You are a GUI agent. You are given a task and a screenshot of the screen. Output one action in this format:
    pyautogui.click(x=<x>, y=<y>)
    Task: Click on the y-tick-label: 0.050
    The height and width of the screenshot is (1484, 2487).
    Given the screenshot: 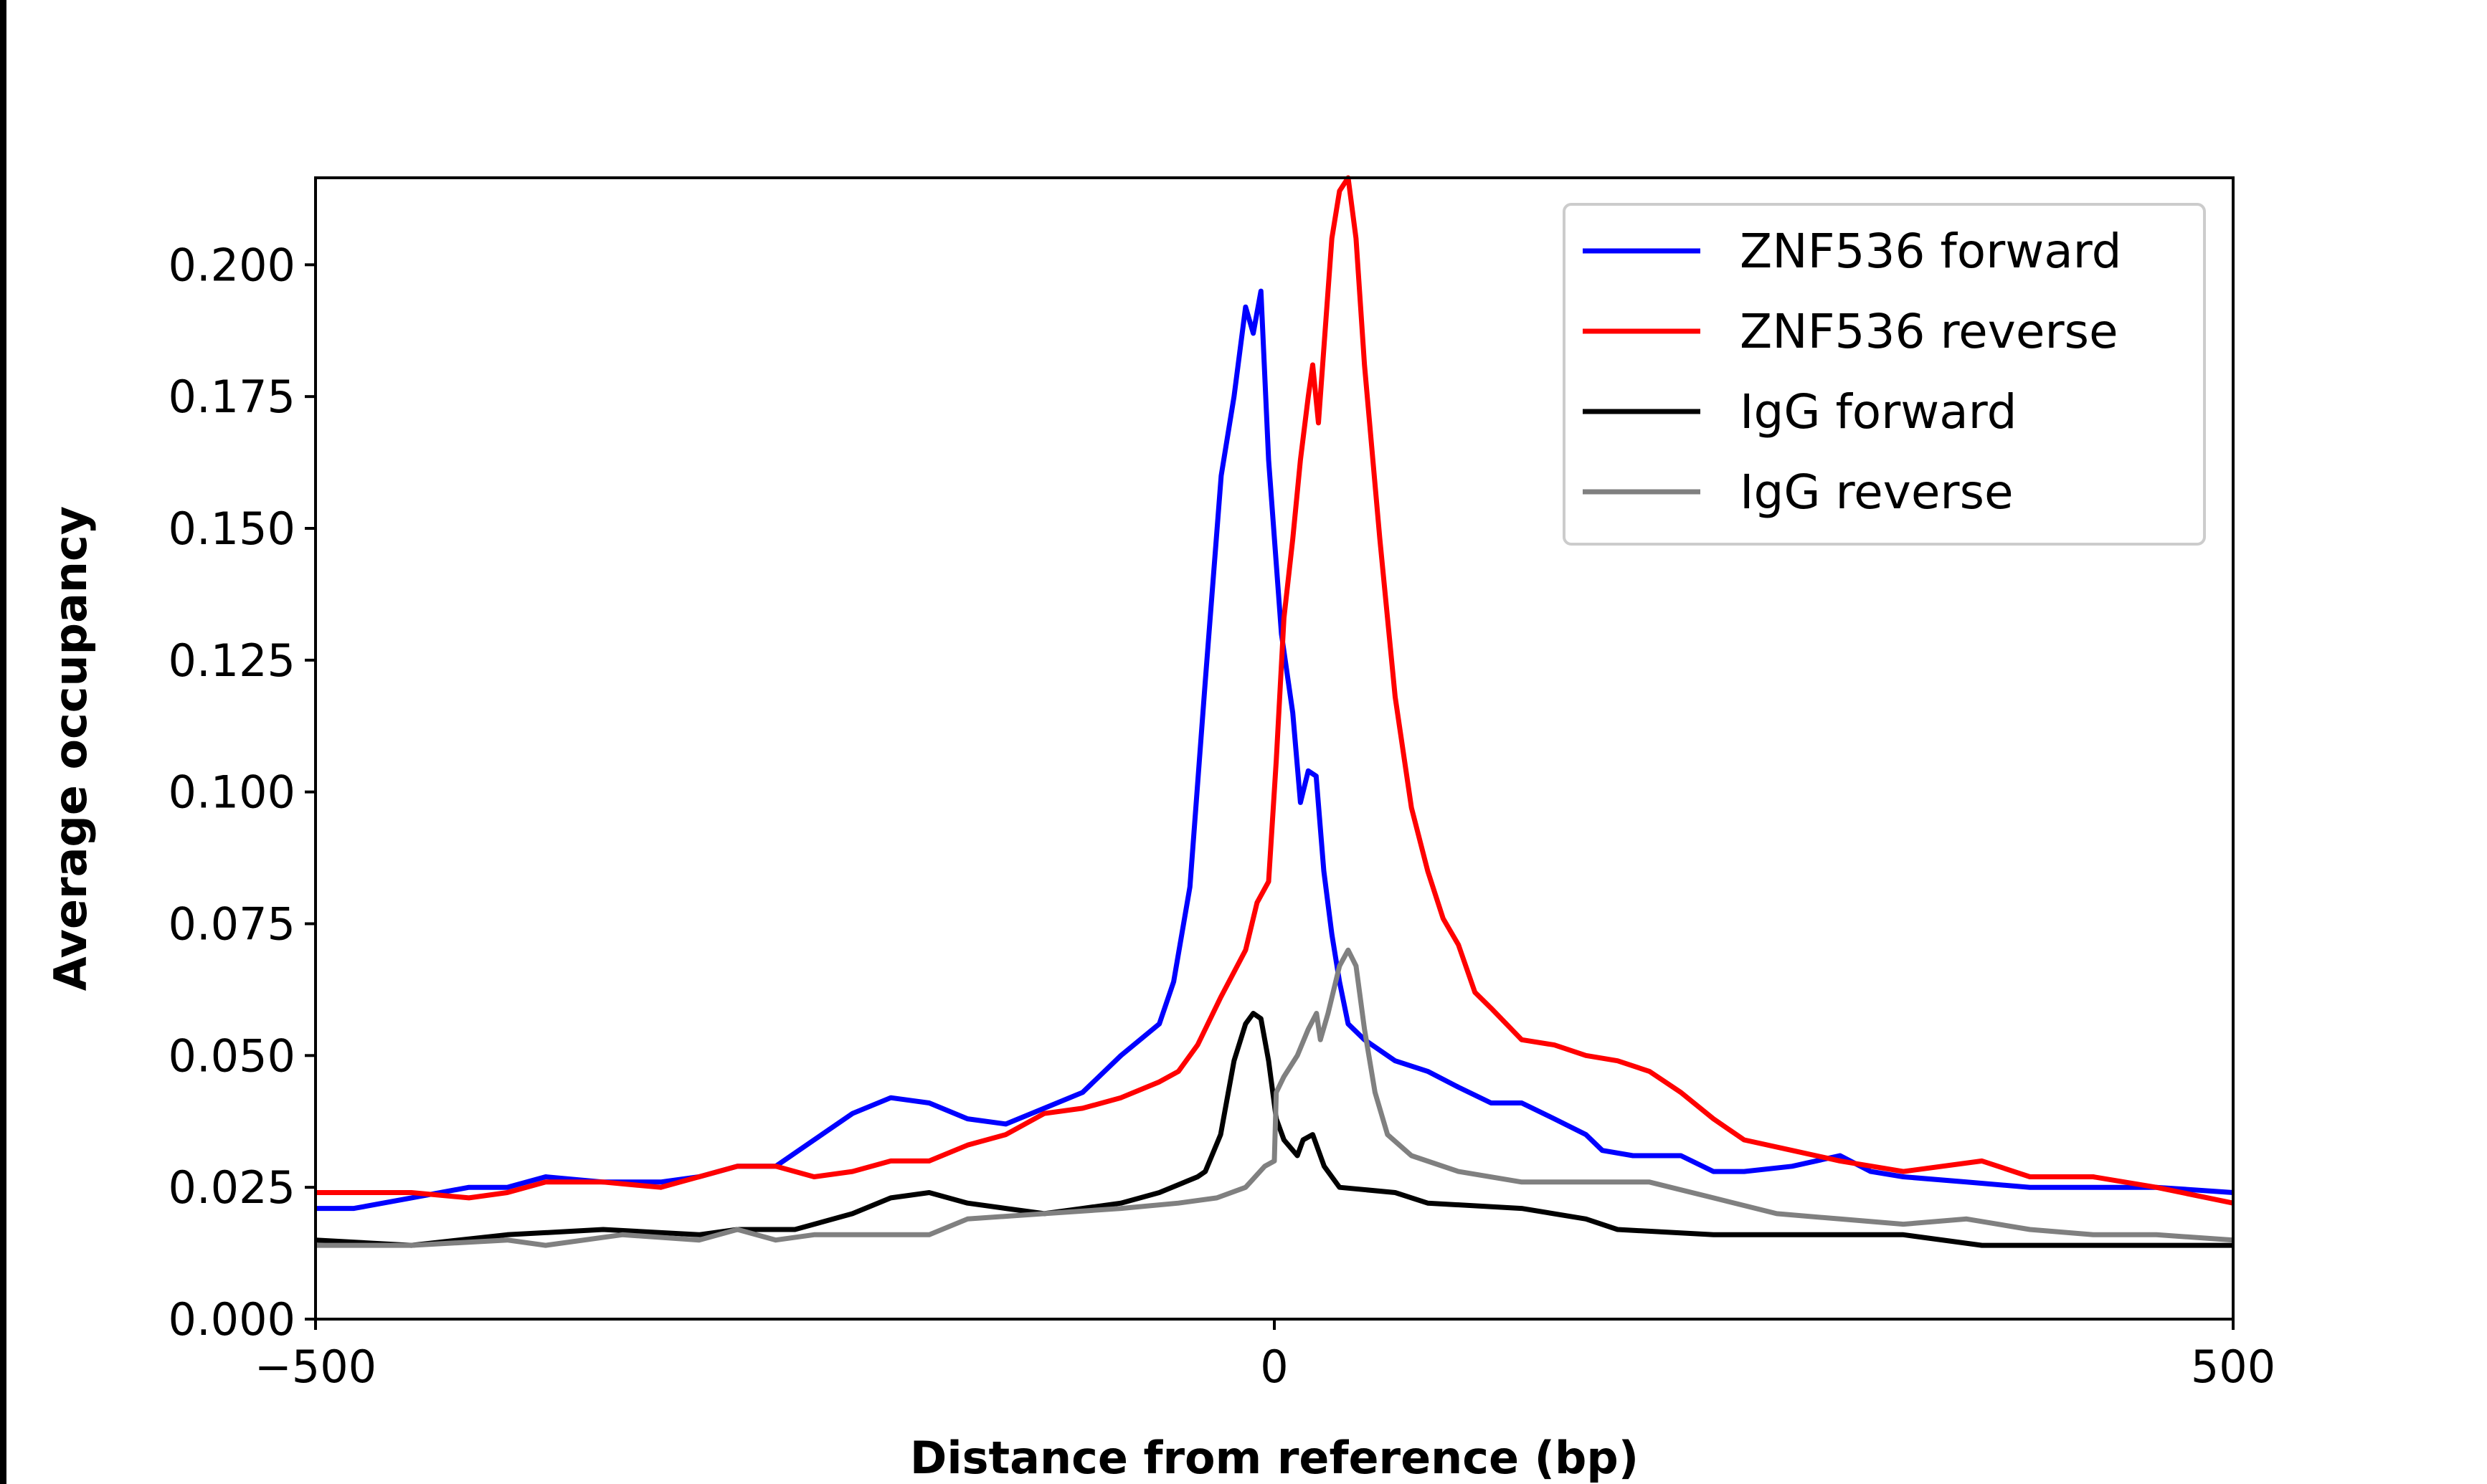 What is the action you would take?
    pyautogui.click(x=233, y=1056)
    